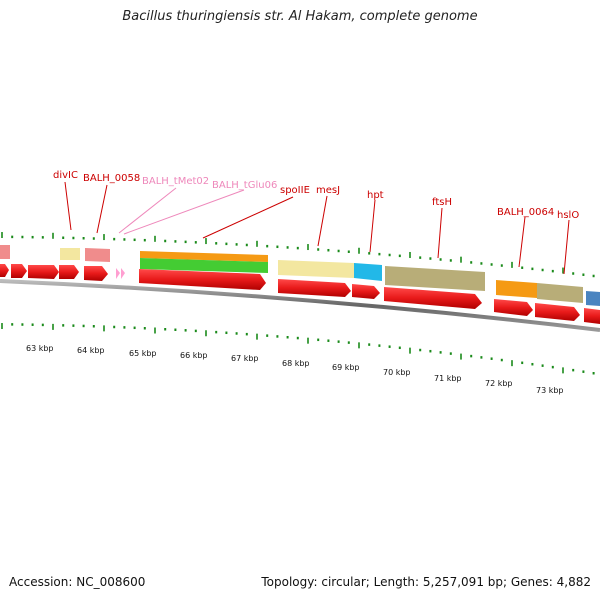 This screenshot has height=600, width=600. I want to click on kbp-label: 72 kbp, so click(499, 383).